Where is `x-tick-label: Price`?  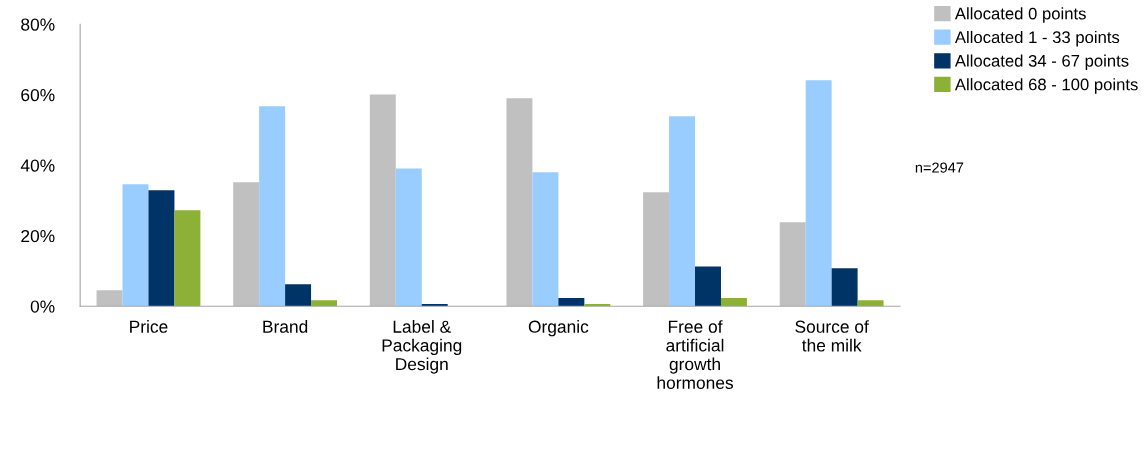 x-tick-label: Price is located at coordinates (149, 326).